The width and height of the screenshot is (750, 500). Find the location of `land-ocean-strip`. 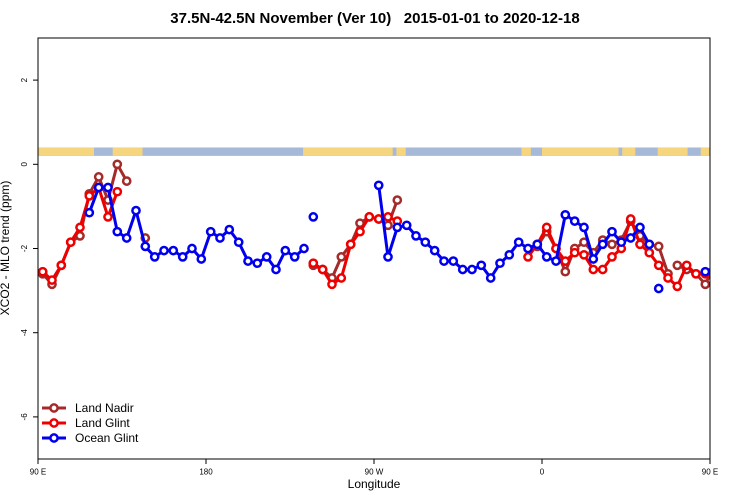

land-ocean-strip is located at coordinates (374, 151).